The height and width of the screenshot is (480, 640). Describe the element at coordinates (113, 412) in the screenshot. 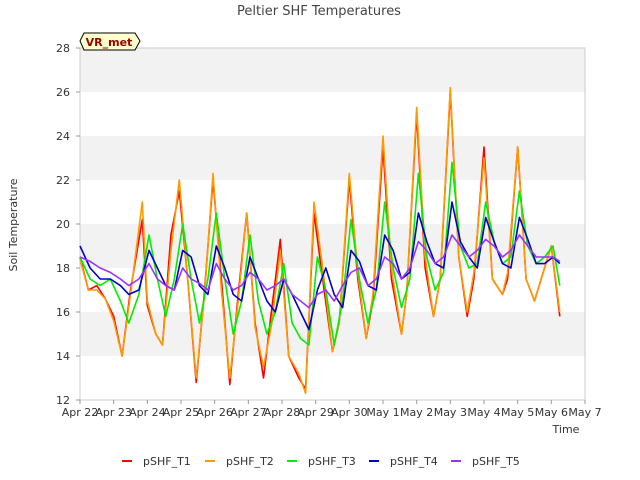

I see `x-tick-label: Apr 23` at that location.